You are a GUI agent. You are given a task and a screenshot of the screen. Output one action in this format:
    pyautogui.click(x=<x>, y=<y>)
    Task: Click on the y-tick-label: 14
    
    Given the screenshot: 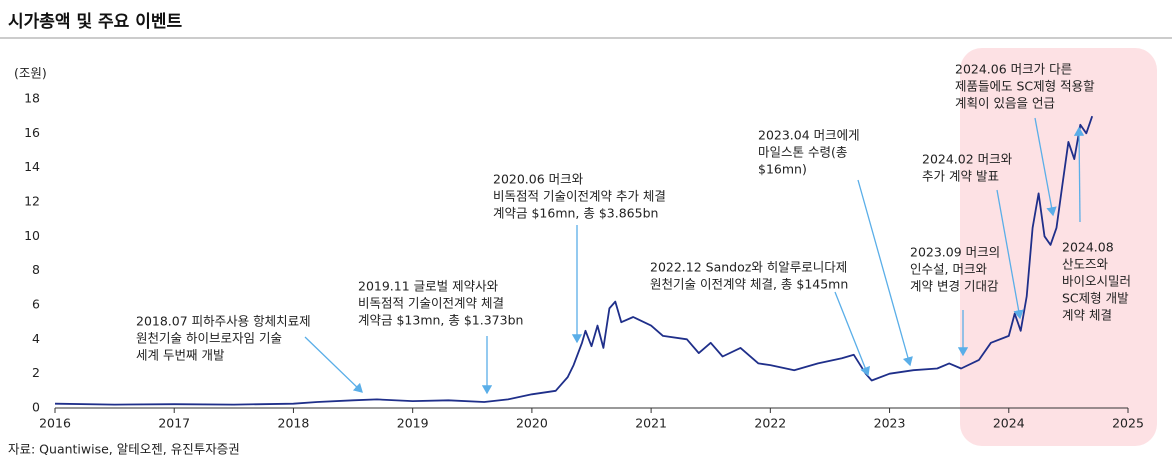 What is the action you would take?
    pyautogui.click(x=32, y=166)
    